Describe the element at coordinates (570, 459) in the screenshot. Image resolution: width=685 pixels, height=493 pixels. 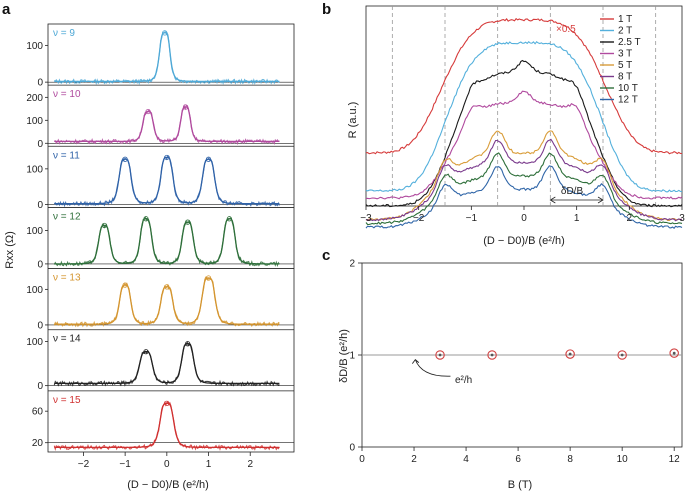
I see `x-tick-label: 8` at that location.